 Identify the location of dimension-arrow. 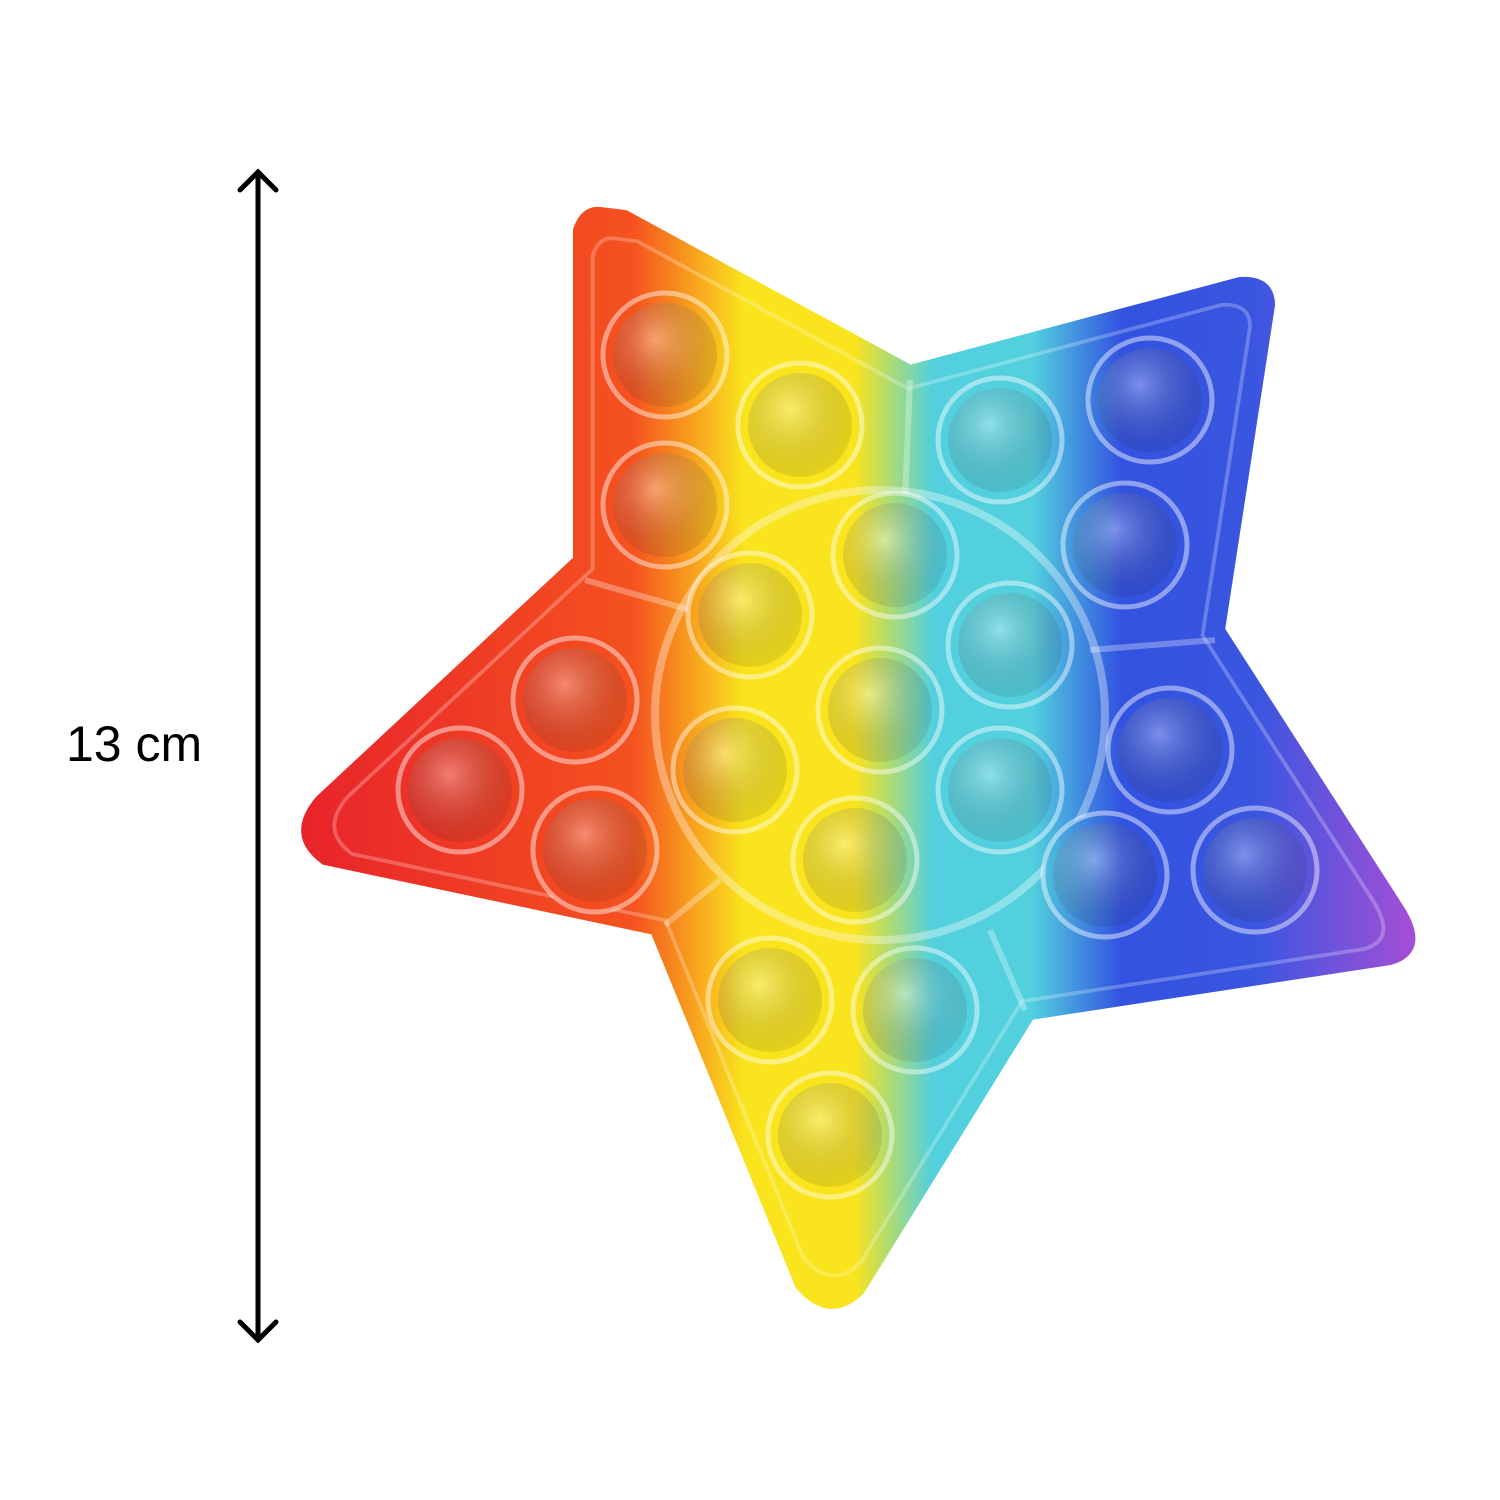
(258, 756).